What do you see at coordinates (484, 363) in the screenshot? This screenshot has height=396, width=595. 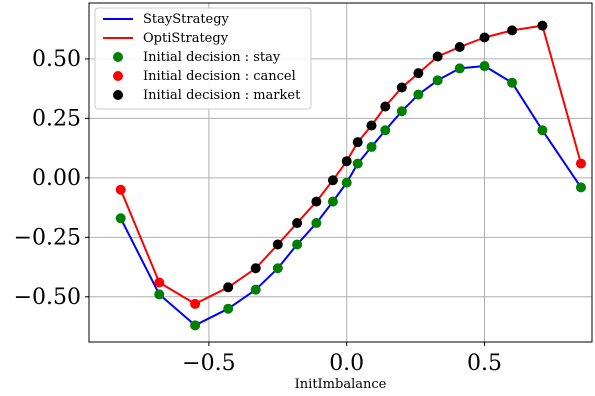 I see `x-tick-label-2: 0.5` at bounding box center [484, 363].